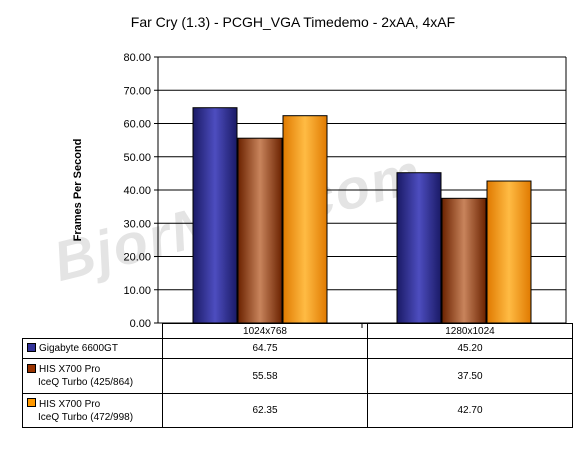 Image resolution: width=586 pixels, height=457 pixels. What do you see at coordinates (137, 291) in the screenshot?
I see `y-tick-label: 10.00` at bounding box center [137, 291].